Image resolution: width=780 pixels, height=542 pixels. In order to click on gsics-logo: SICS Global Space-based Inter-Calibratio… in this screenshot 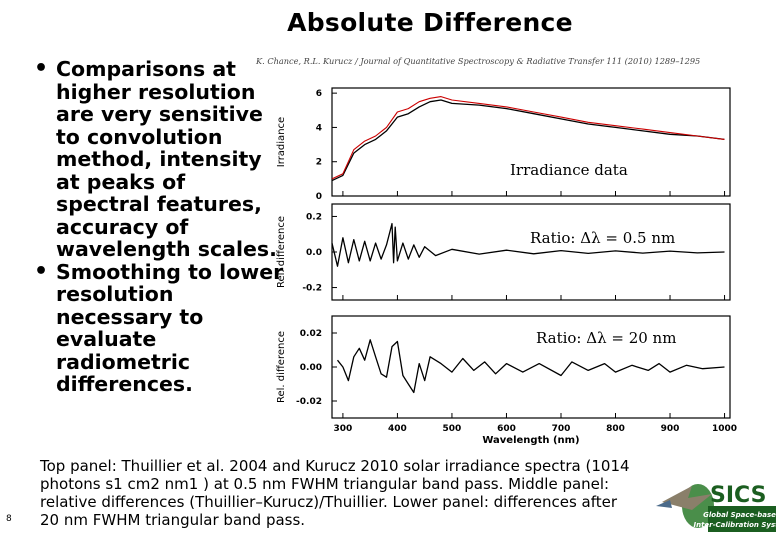, I will do `click(716, 504)`.